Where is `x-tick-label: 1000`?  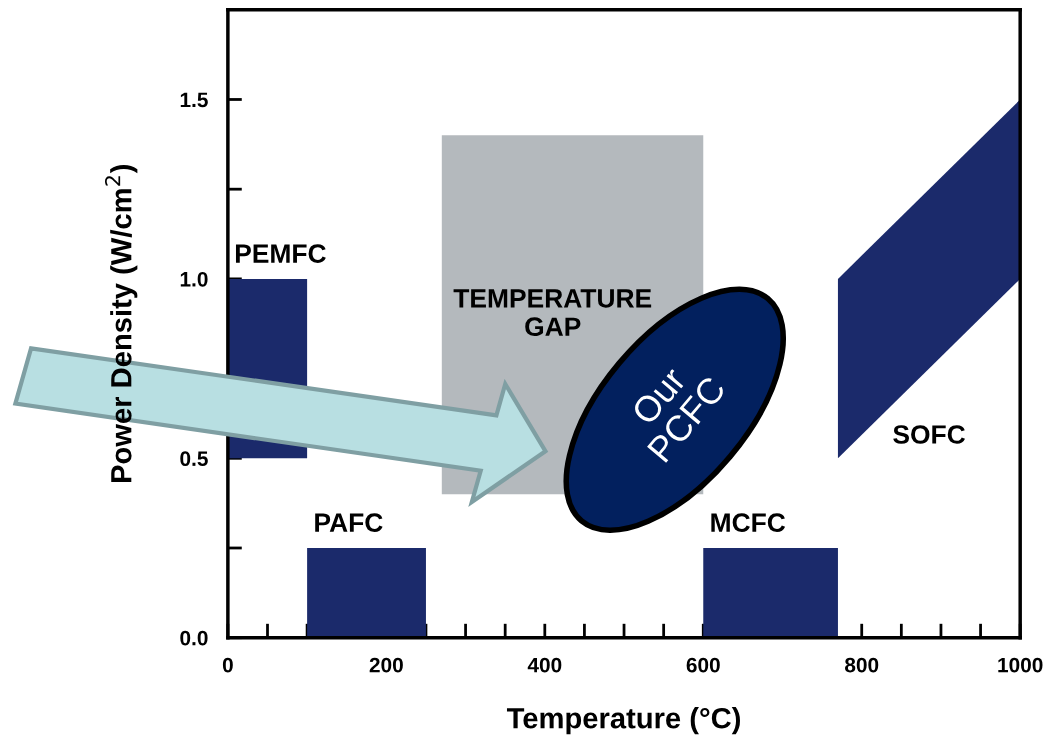 x-tick-label: 1000 is located at coordinates (1020, 665).